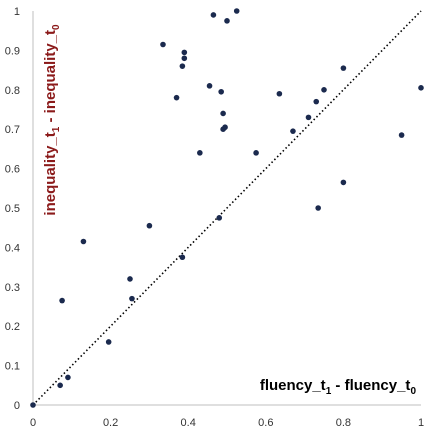 The image size is (436, 436). I want to click on y-tick-label: 0.7, so click(12, 130).